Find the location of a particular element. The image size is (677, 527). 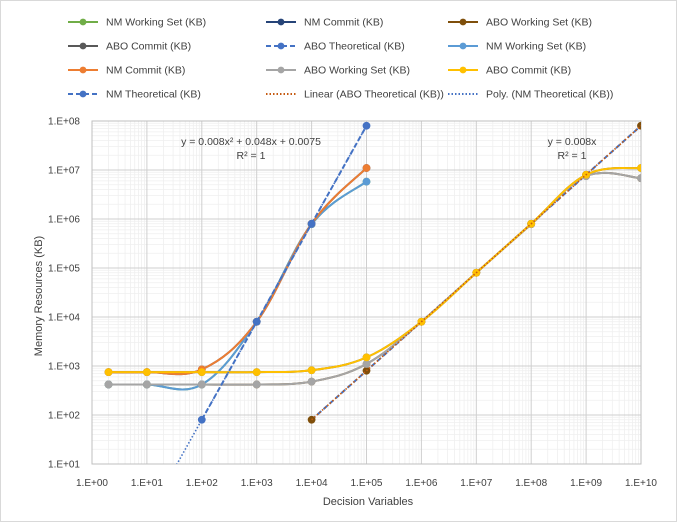

legend-item-nm-theoretical-kb: NM Theoretical (KB) is located at coordinates (134, 95).